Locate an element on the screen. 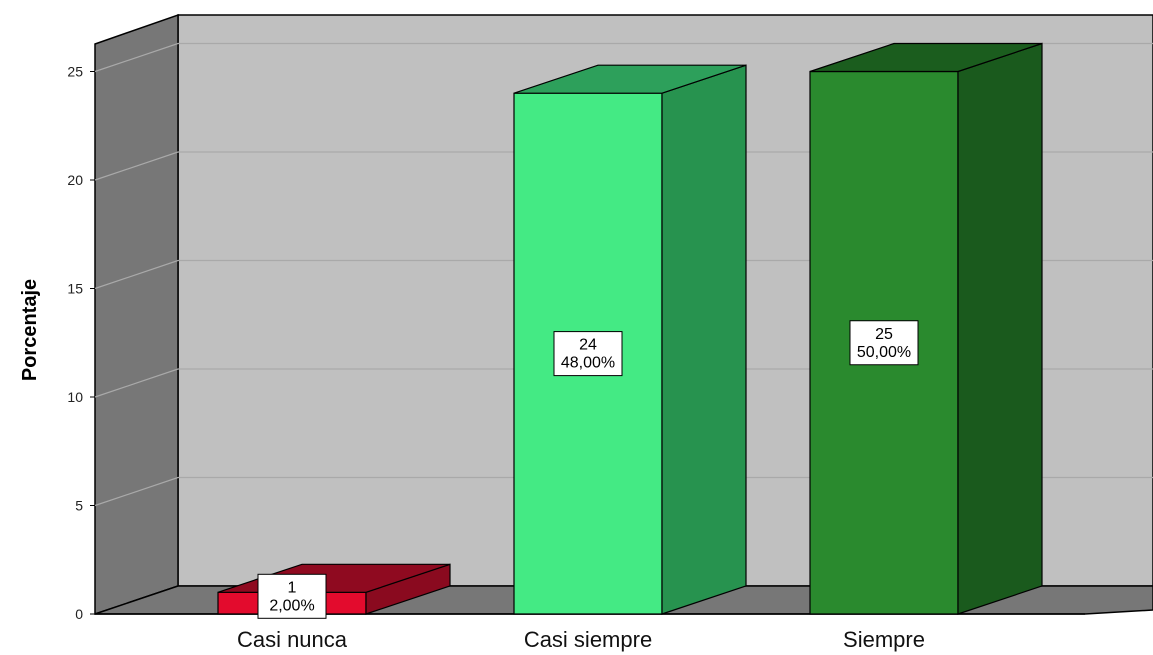 This screenshot has height=655, width=1153. x-category-label: Siempre is located at coordinates (884, 639).